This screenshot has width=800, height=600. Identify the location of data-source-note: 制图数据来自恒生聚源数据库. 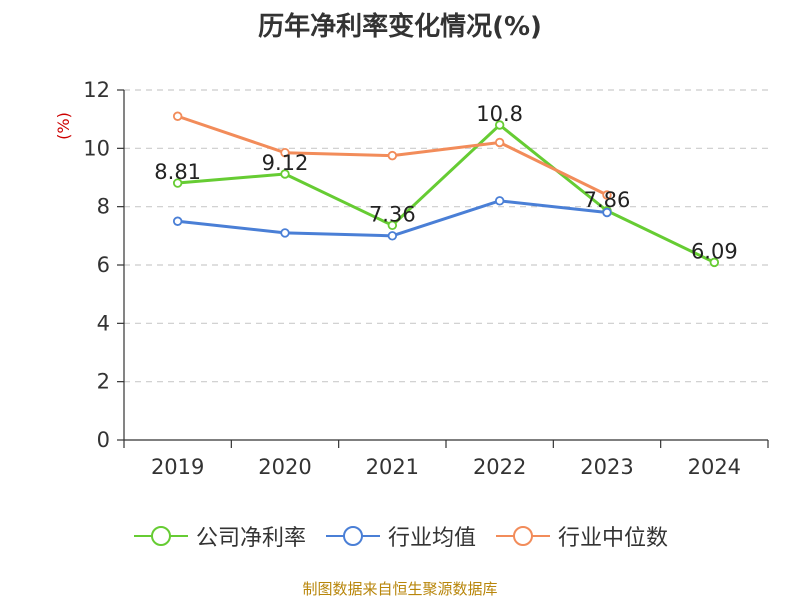
(400, 589).